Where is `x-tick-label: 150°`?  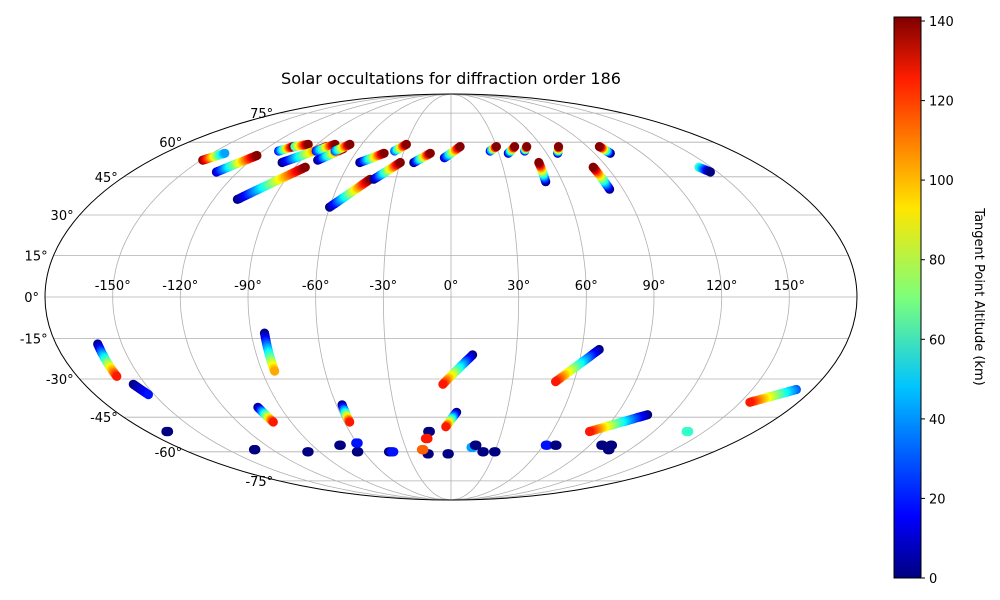
x-tick-label: 150° is located at coordinates (789, 286).